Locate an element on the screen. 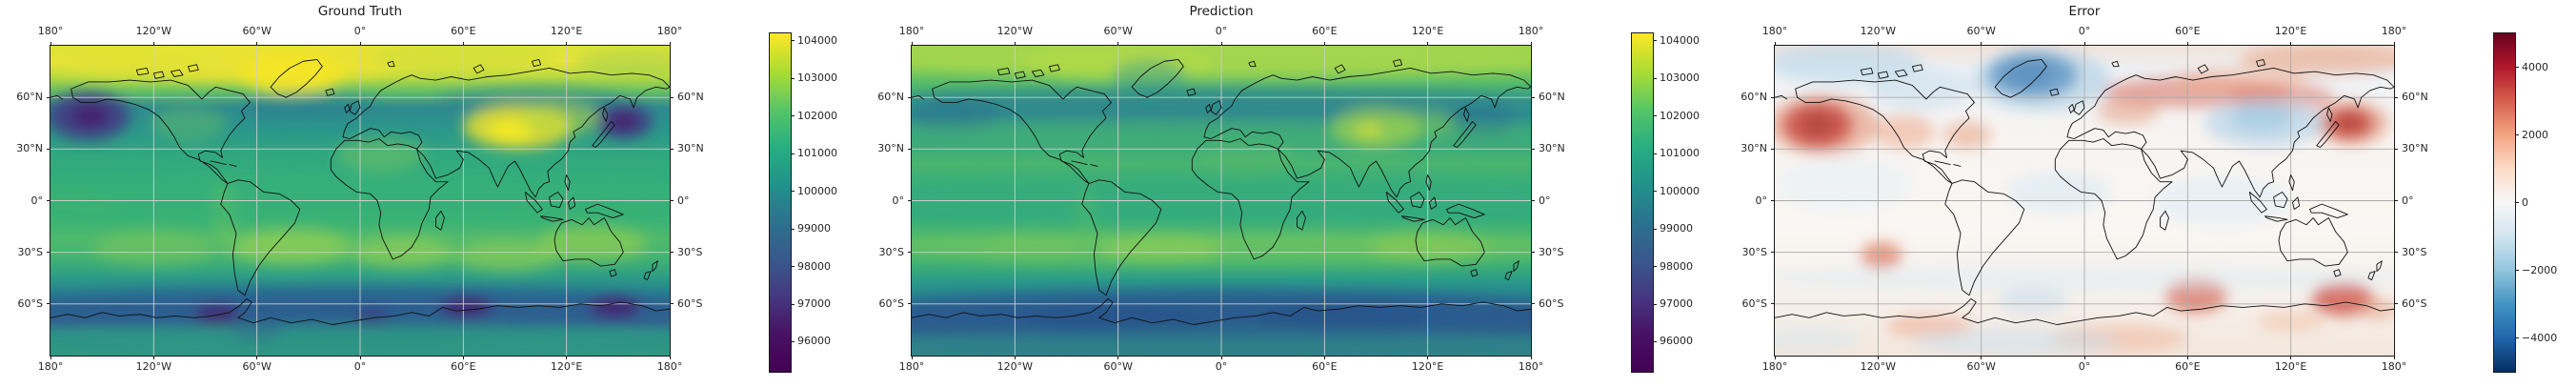  colorbar-tick-label: −4000 is located at coordinates (2540, 337).